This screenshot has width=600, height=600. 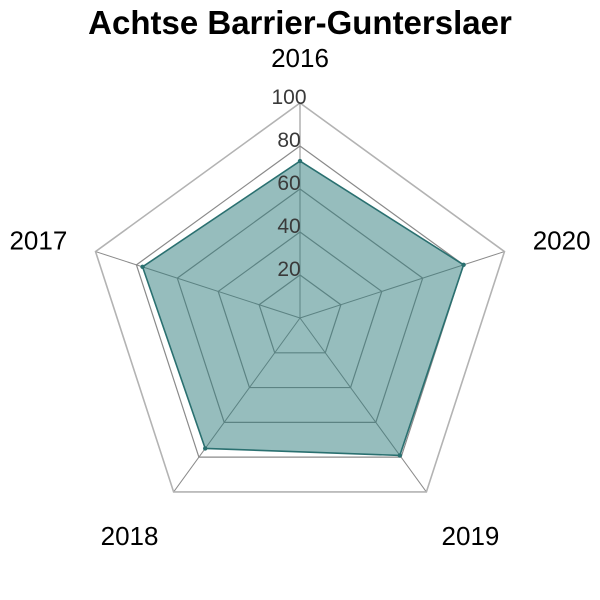 What do you see at coordinates (288, 269) in the screenshot?
I see `tick-label: 20` at bounding box center [288, 269].